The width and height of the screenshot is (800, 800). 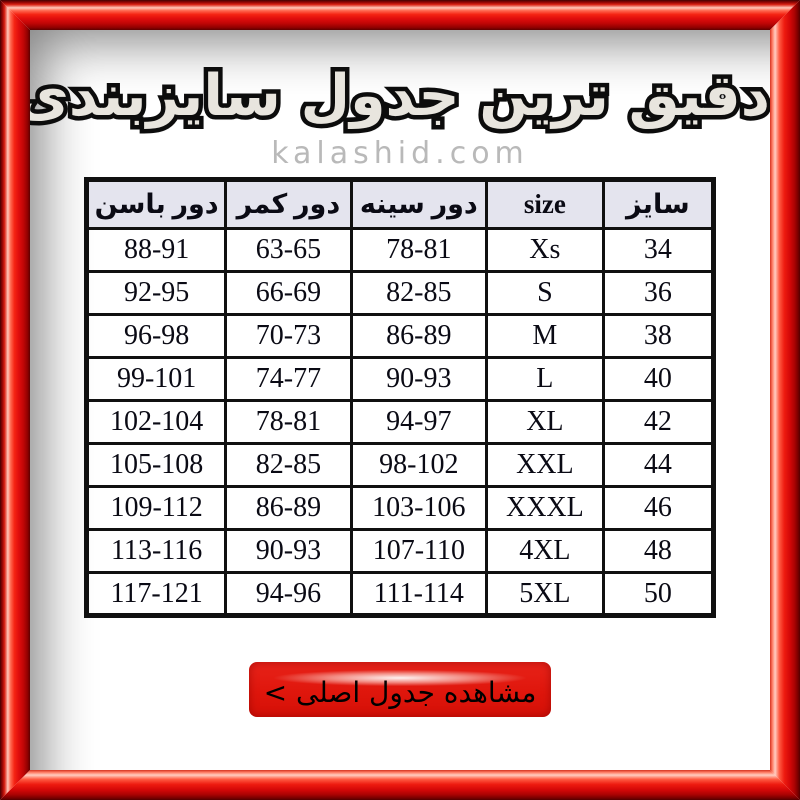 I want to click on table-cell: 92-95, so click(x=156, y=293).